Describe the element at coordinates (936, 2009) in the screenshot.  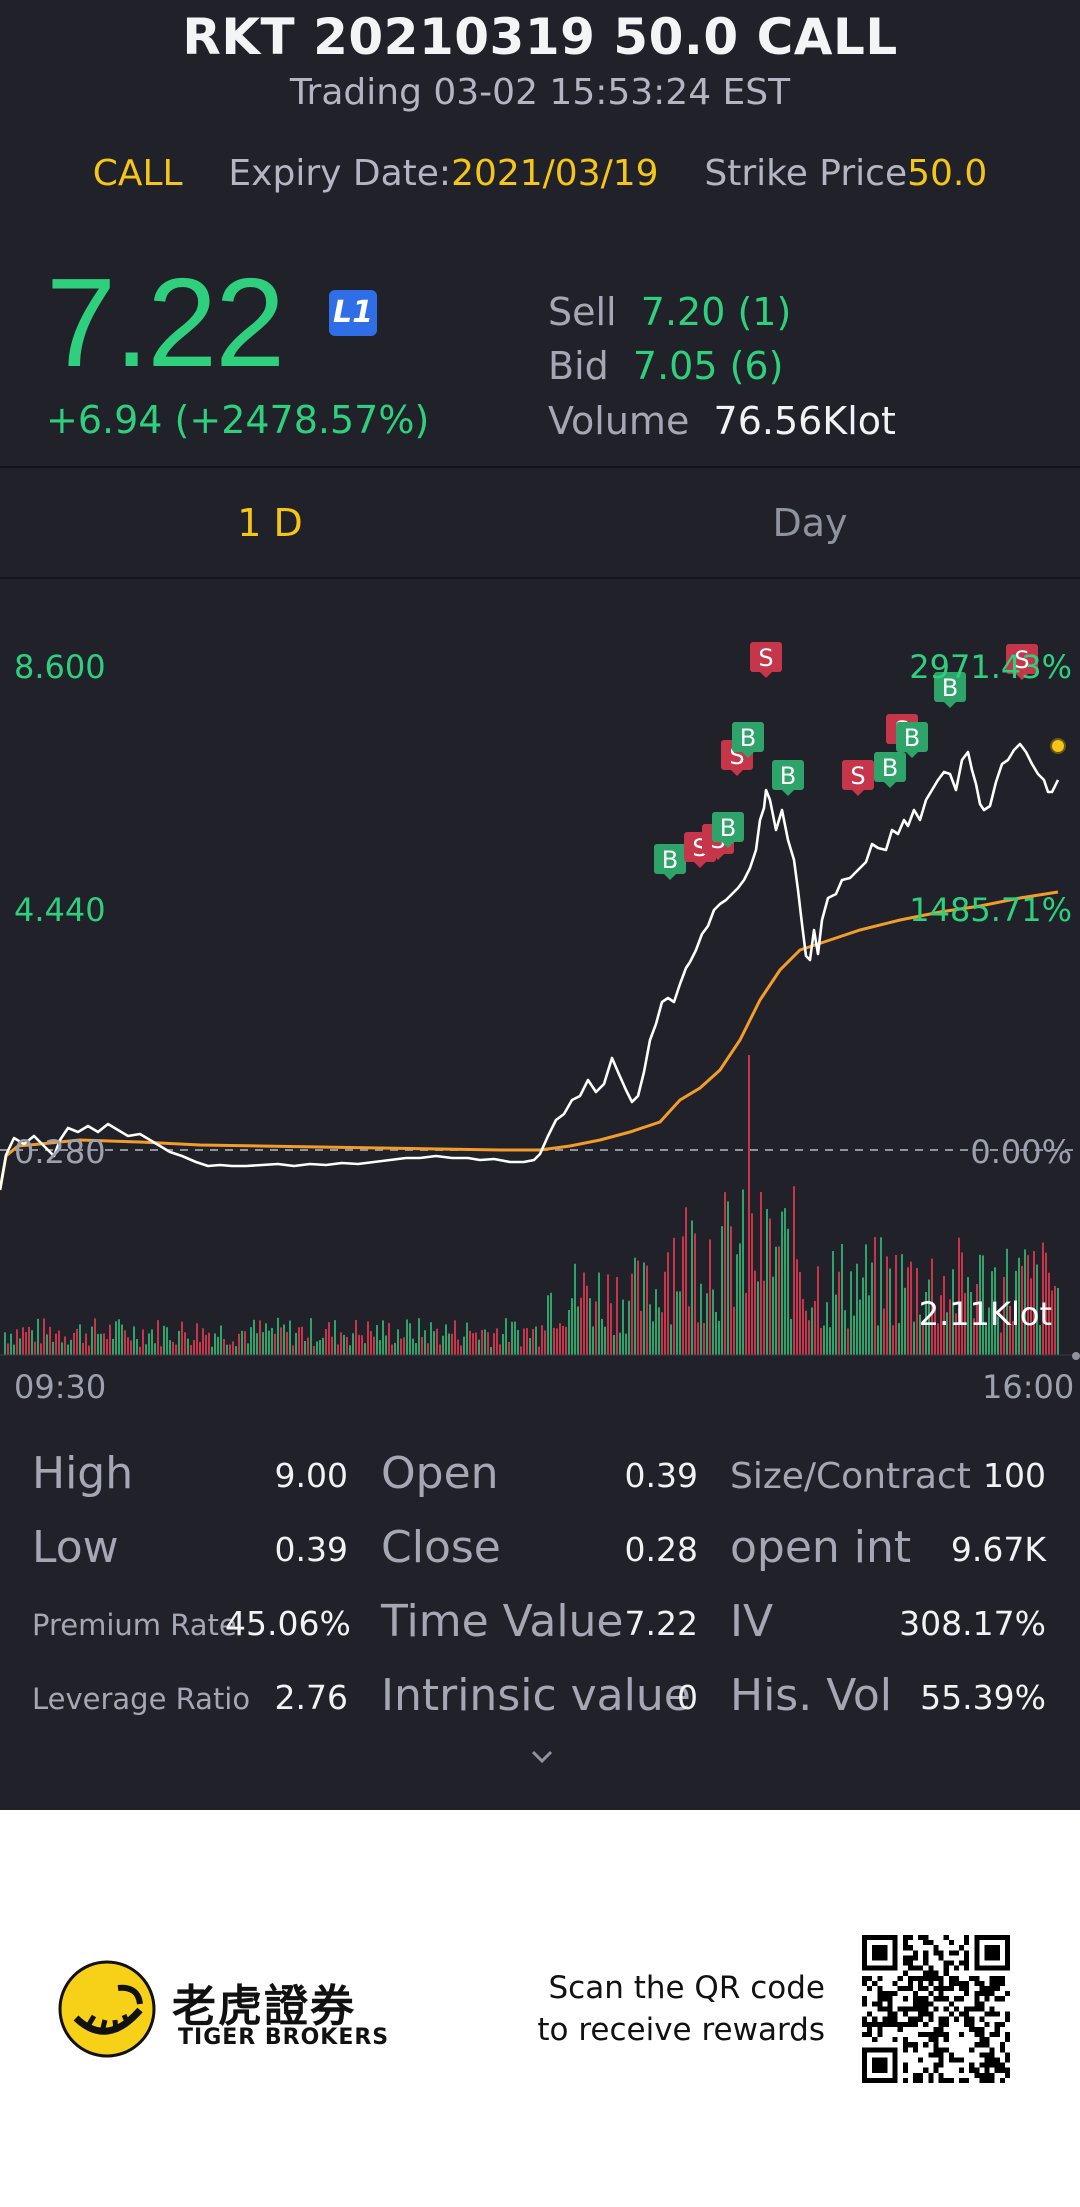
I see `qr-code` at that location.